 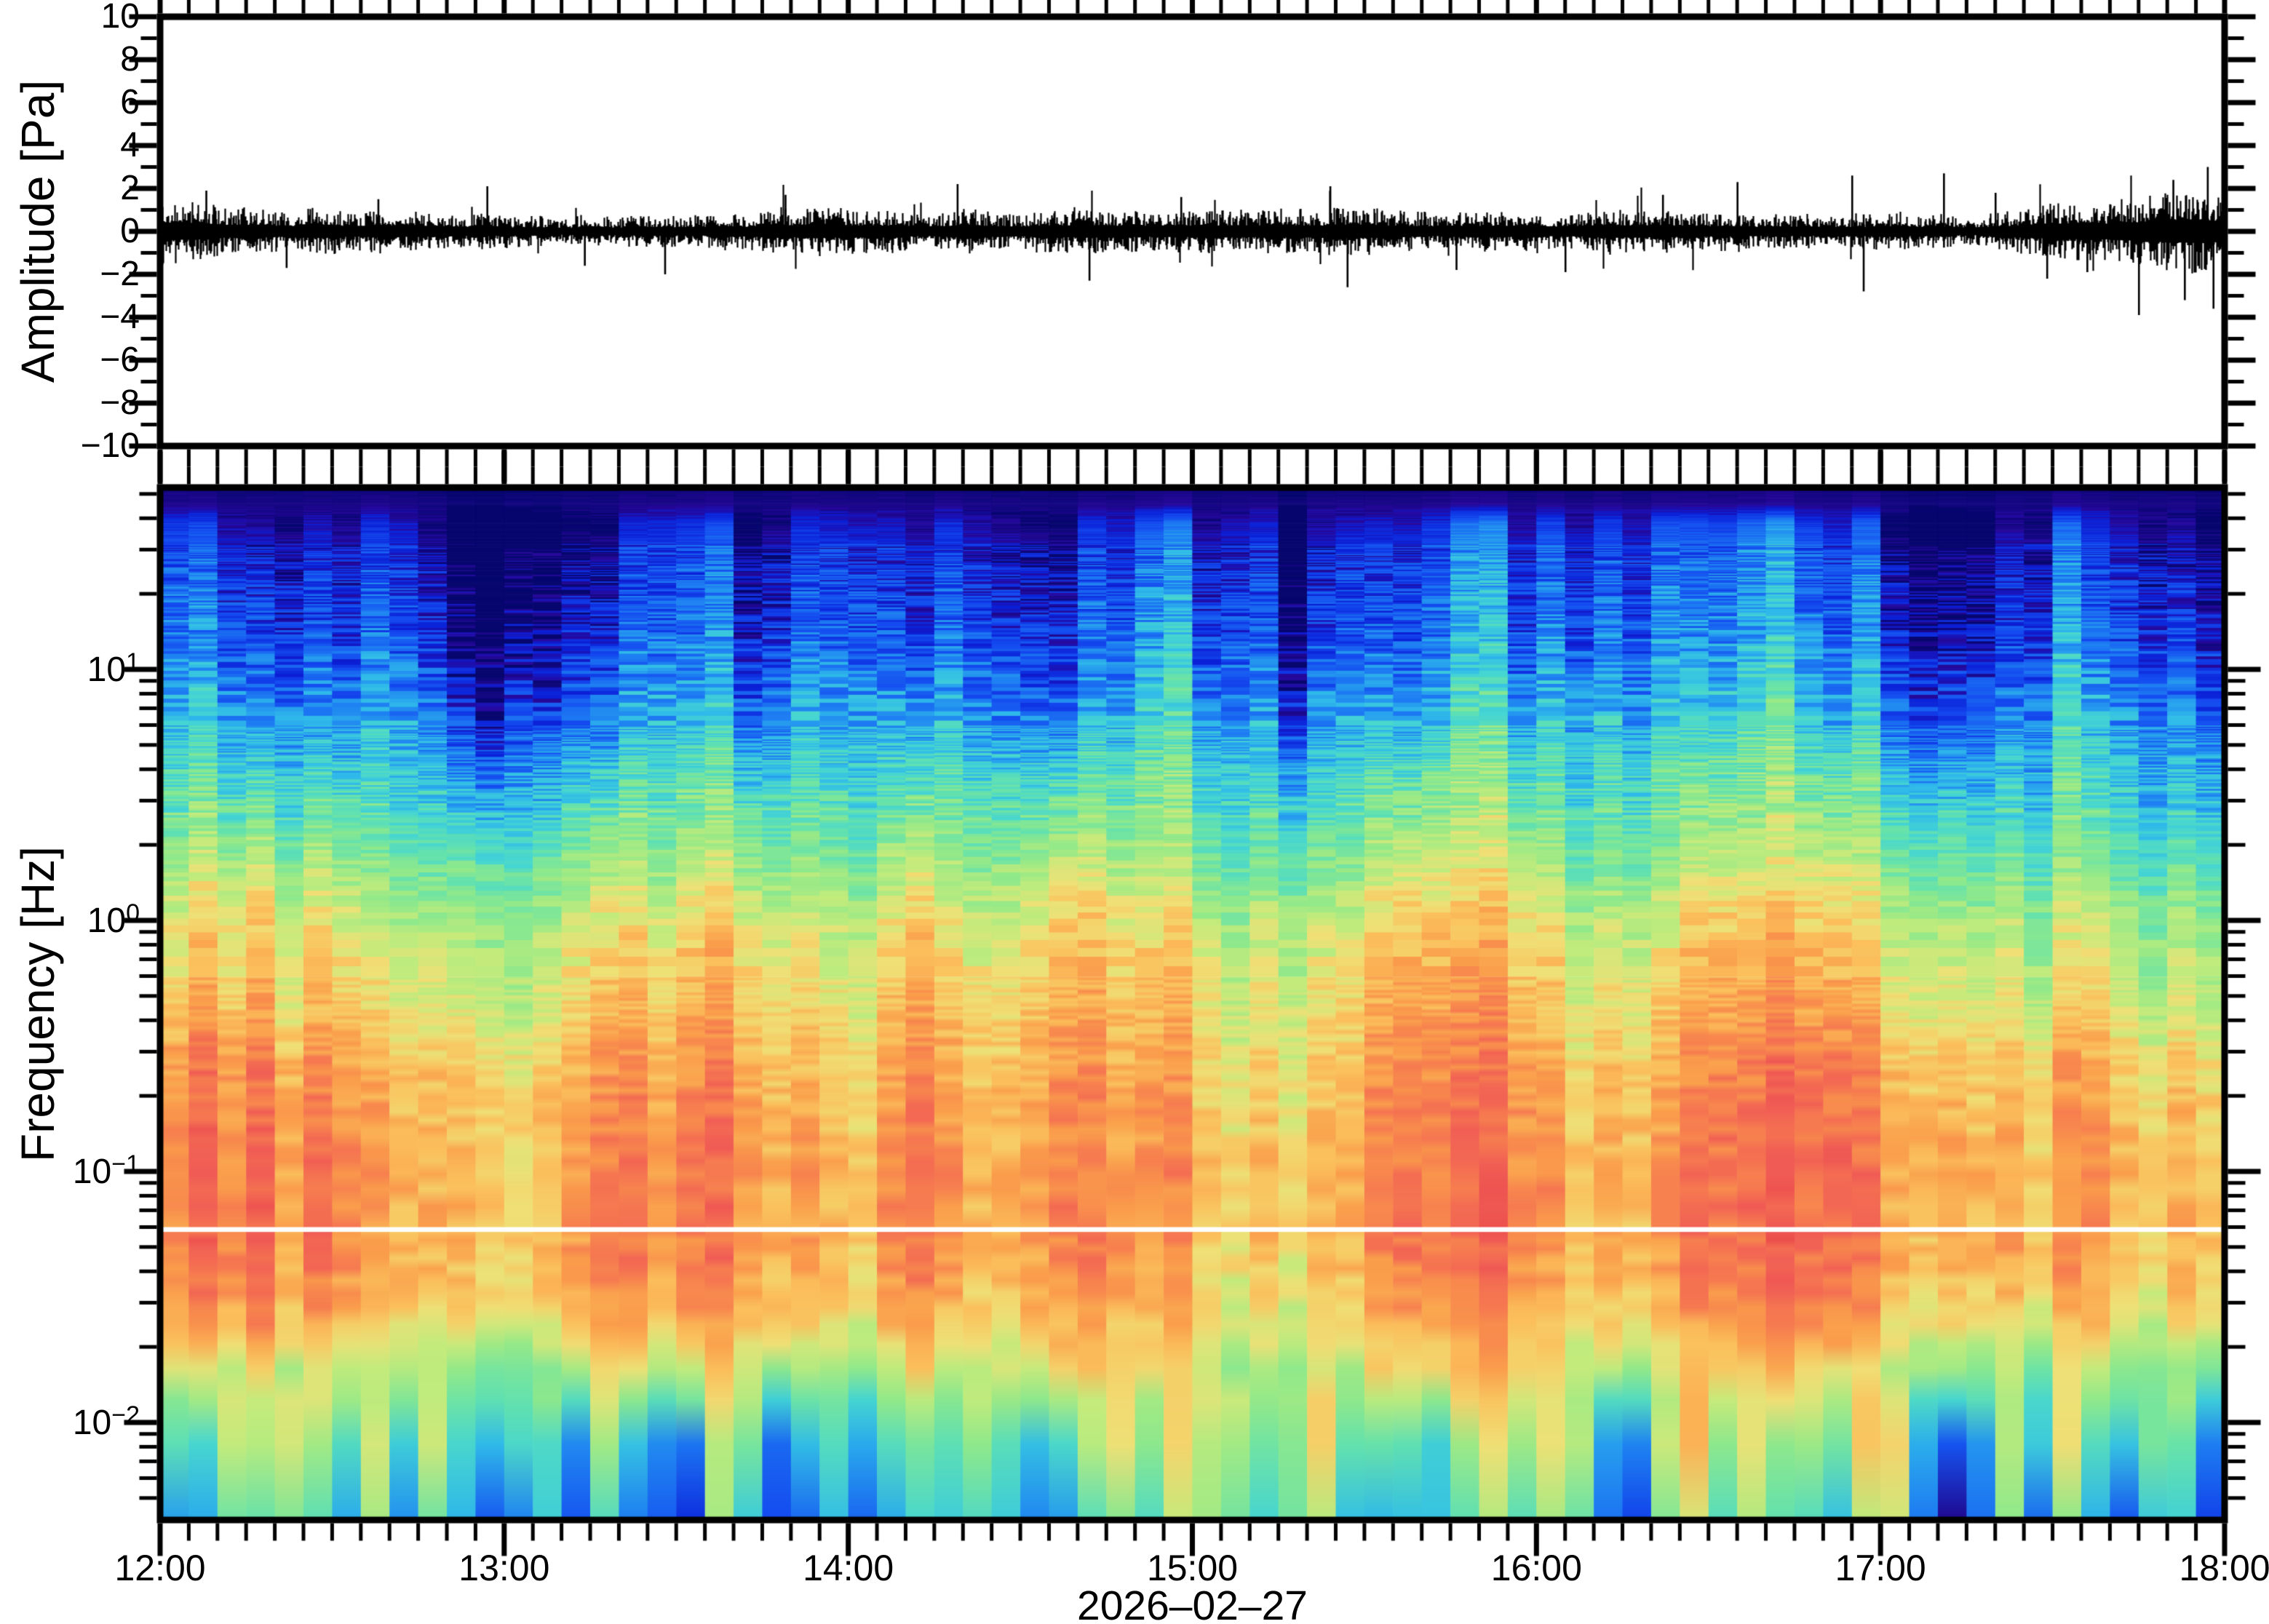 I want to click on amplitude-tick-label: 2, so click(x=130, y=188).